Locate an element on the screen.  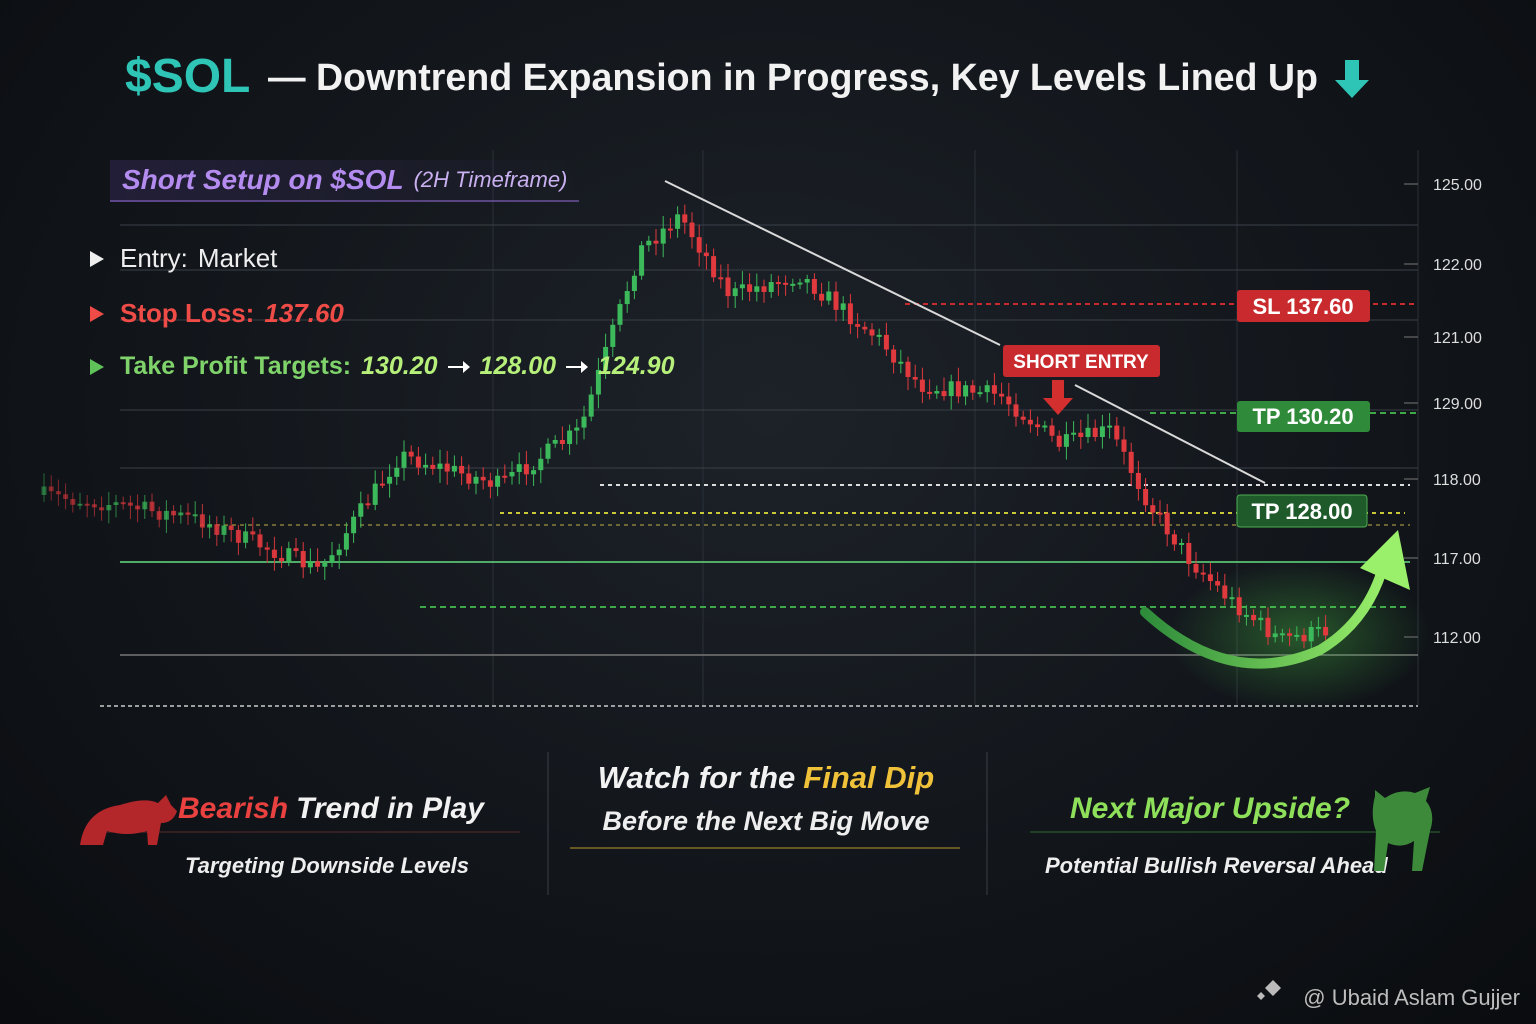
tp2-tag-text: TP 128.00 is located at coordinates (1301, 511).